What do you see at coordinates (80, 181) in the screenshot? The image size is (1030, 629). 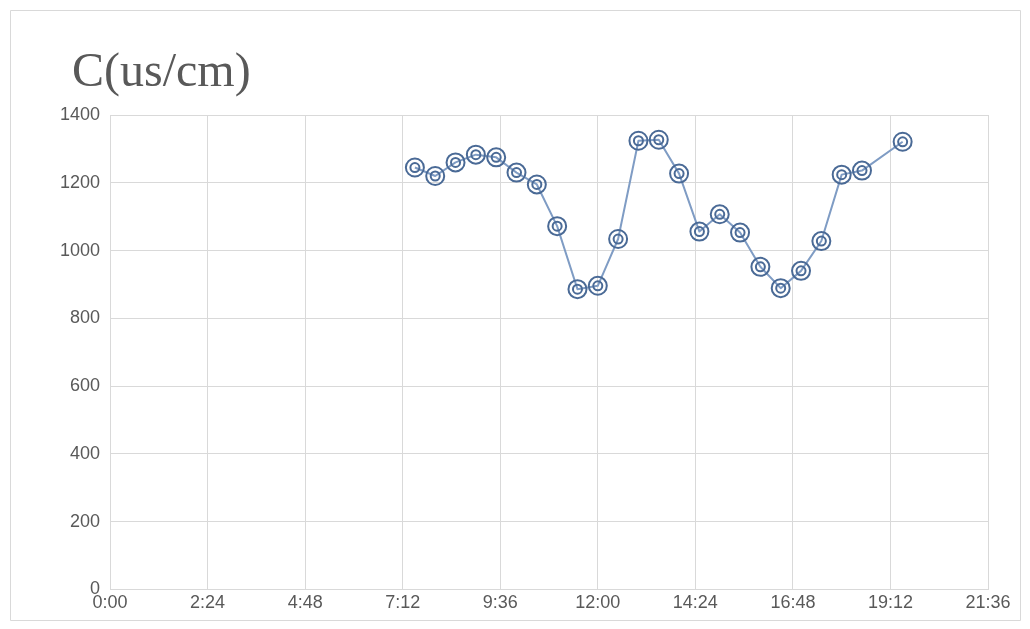 I see `y-tick-label: 1200` at bounding box center [80, 181].